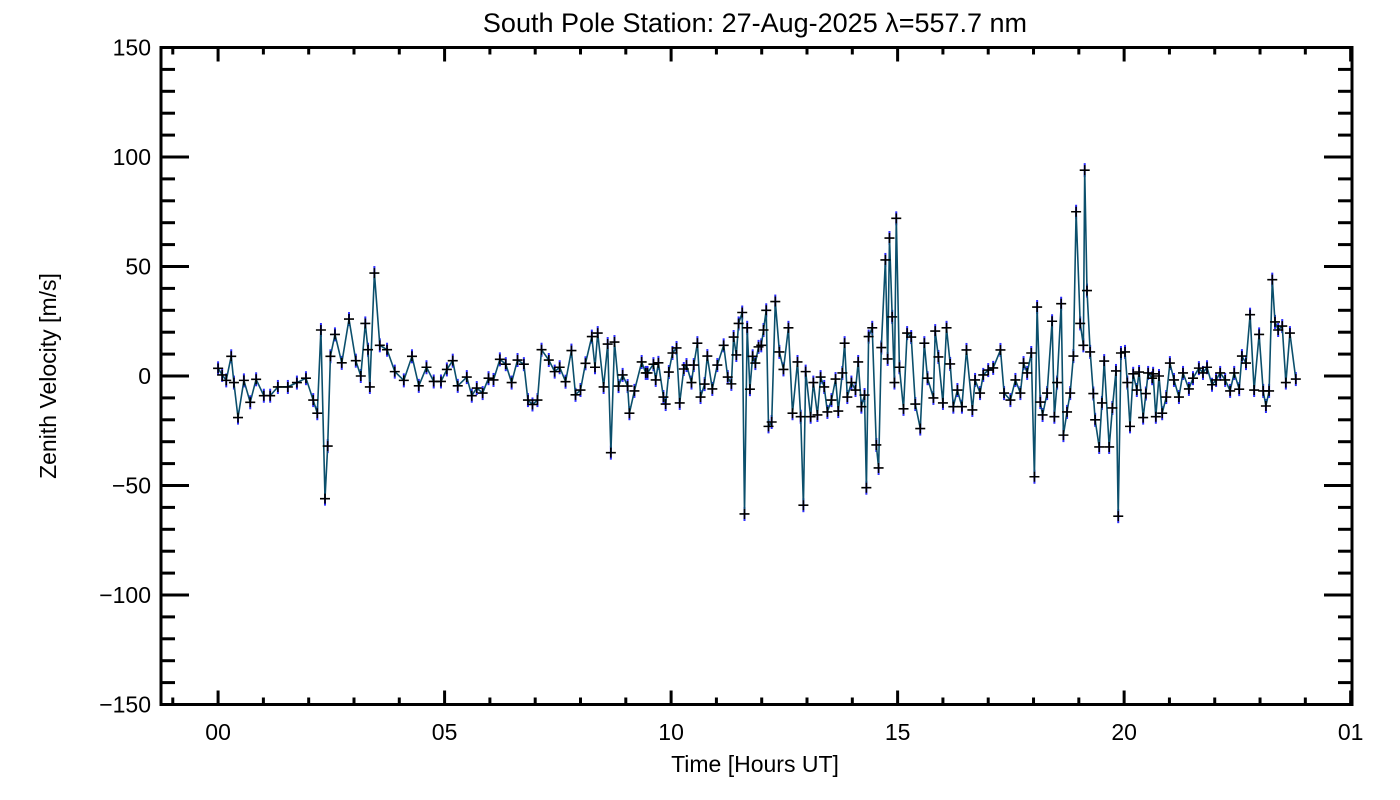 The image size is (1400, 800). What do you see at coordinates (132, 48) in the screenshot?
I see `y-tick-label: 150` at bounding box center [132, 48].